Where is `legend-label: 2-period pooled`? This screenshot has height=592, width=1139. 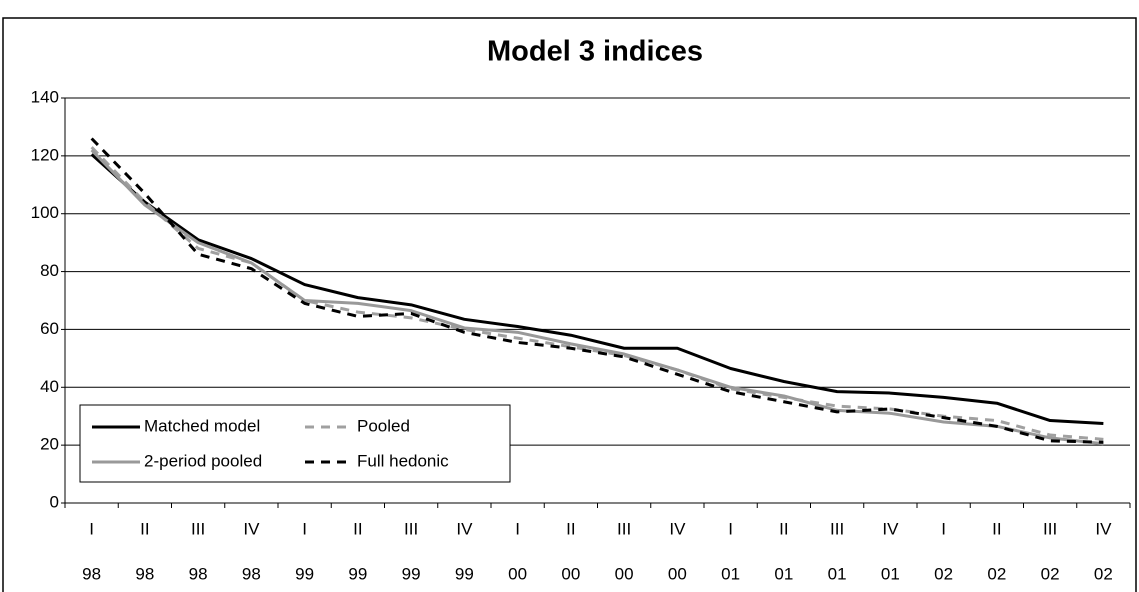
legend-label: 2-period pooled is located at coordinates (203, 460).